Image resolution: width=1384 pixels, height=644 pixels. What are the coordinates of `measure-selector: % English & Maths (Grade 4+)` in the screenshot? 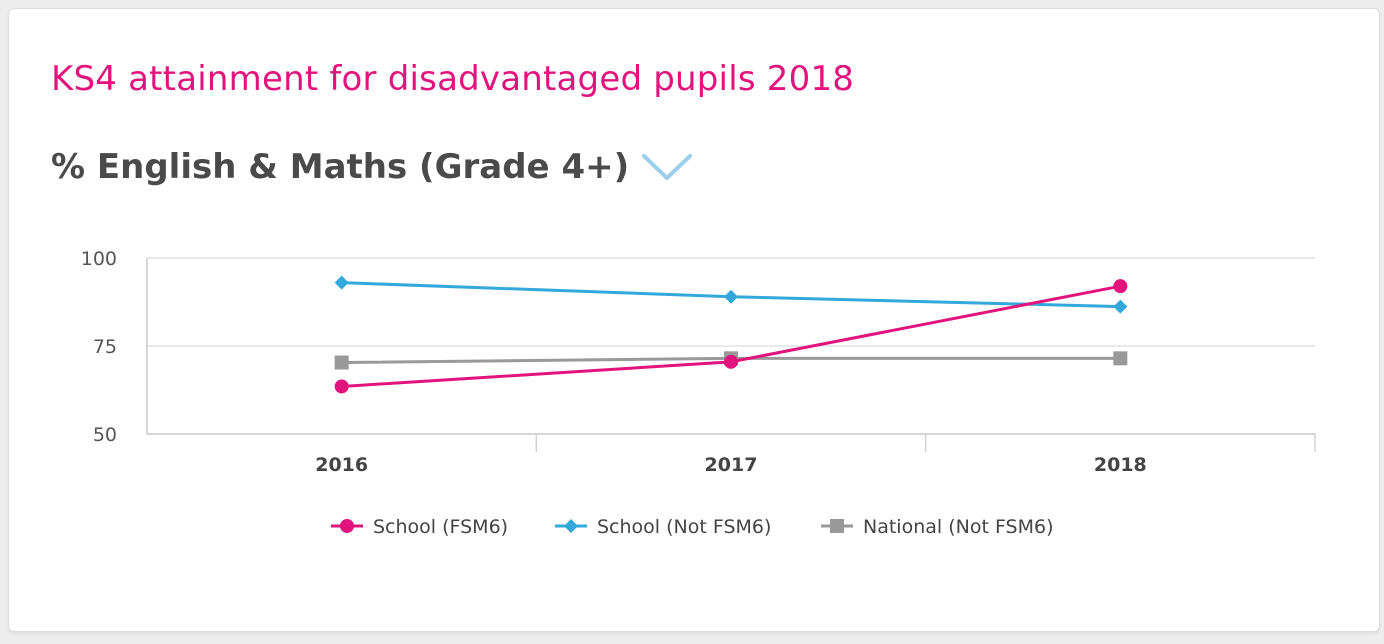 It's located at (372, 167).